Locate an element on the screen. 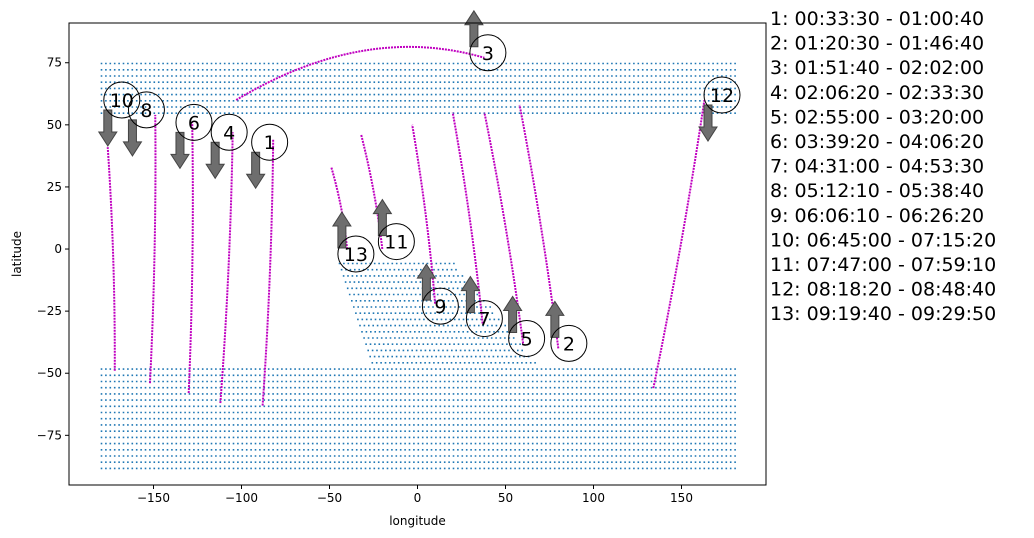 This screenshot has width=1034, height=538. y-tick-label: −50 is located at coordinates (49, 373).